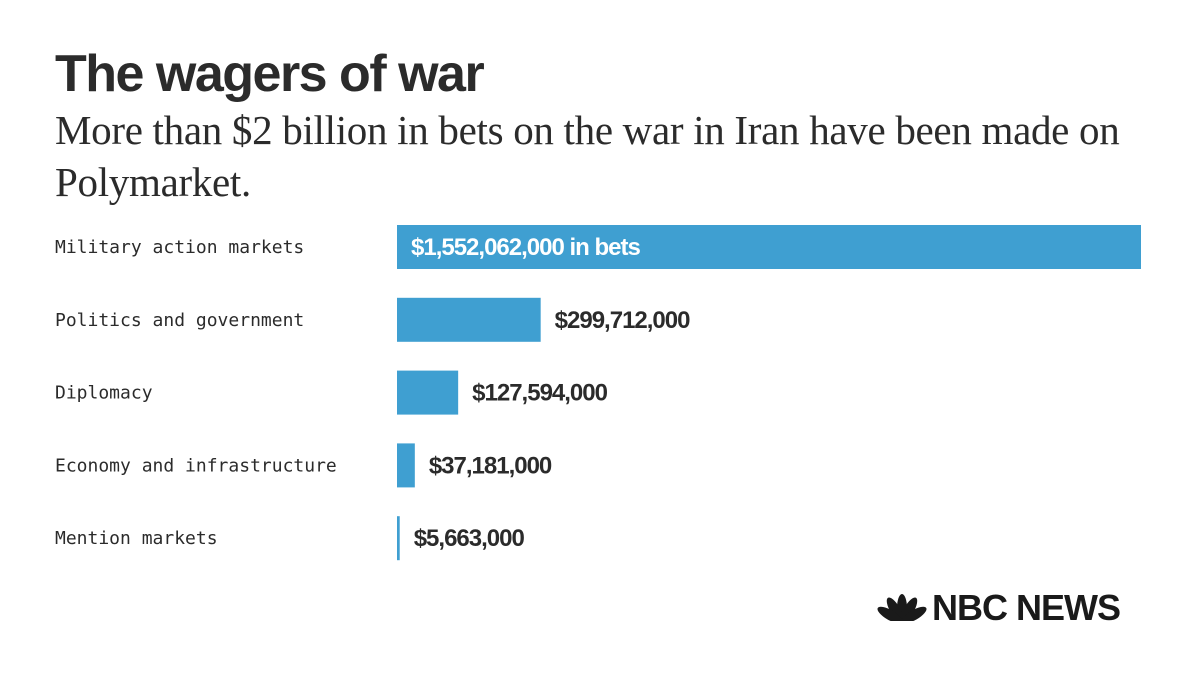 The width and height of the screenshot is (1200, 675). Describe the element at coordinates (270, 74) in the screenshot. I see `chart-title: The wagers of war` at that location.